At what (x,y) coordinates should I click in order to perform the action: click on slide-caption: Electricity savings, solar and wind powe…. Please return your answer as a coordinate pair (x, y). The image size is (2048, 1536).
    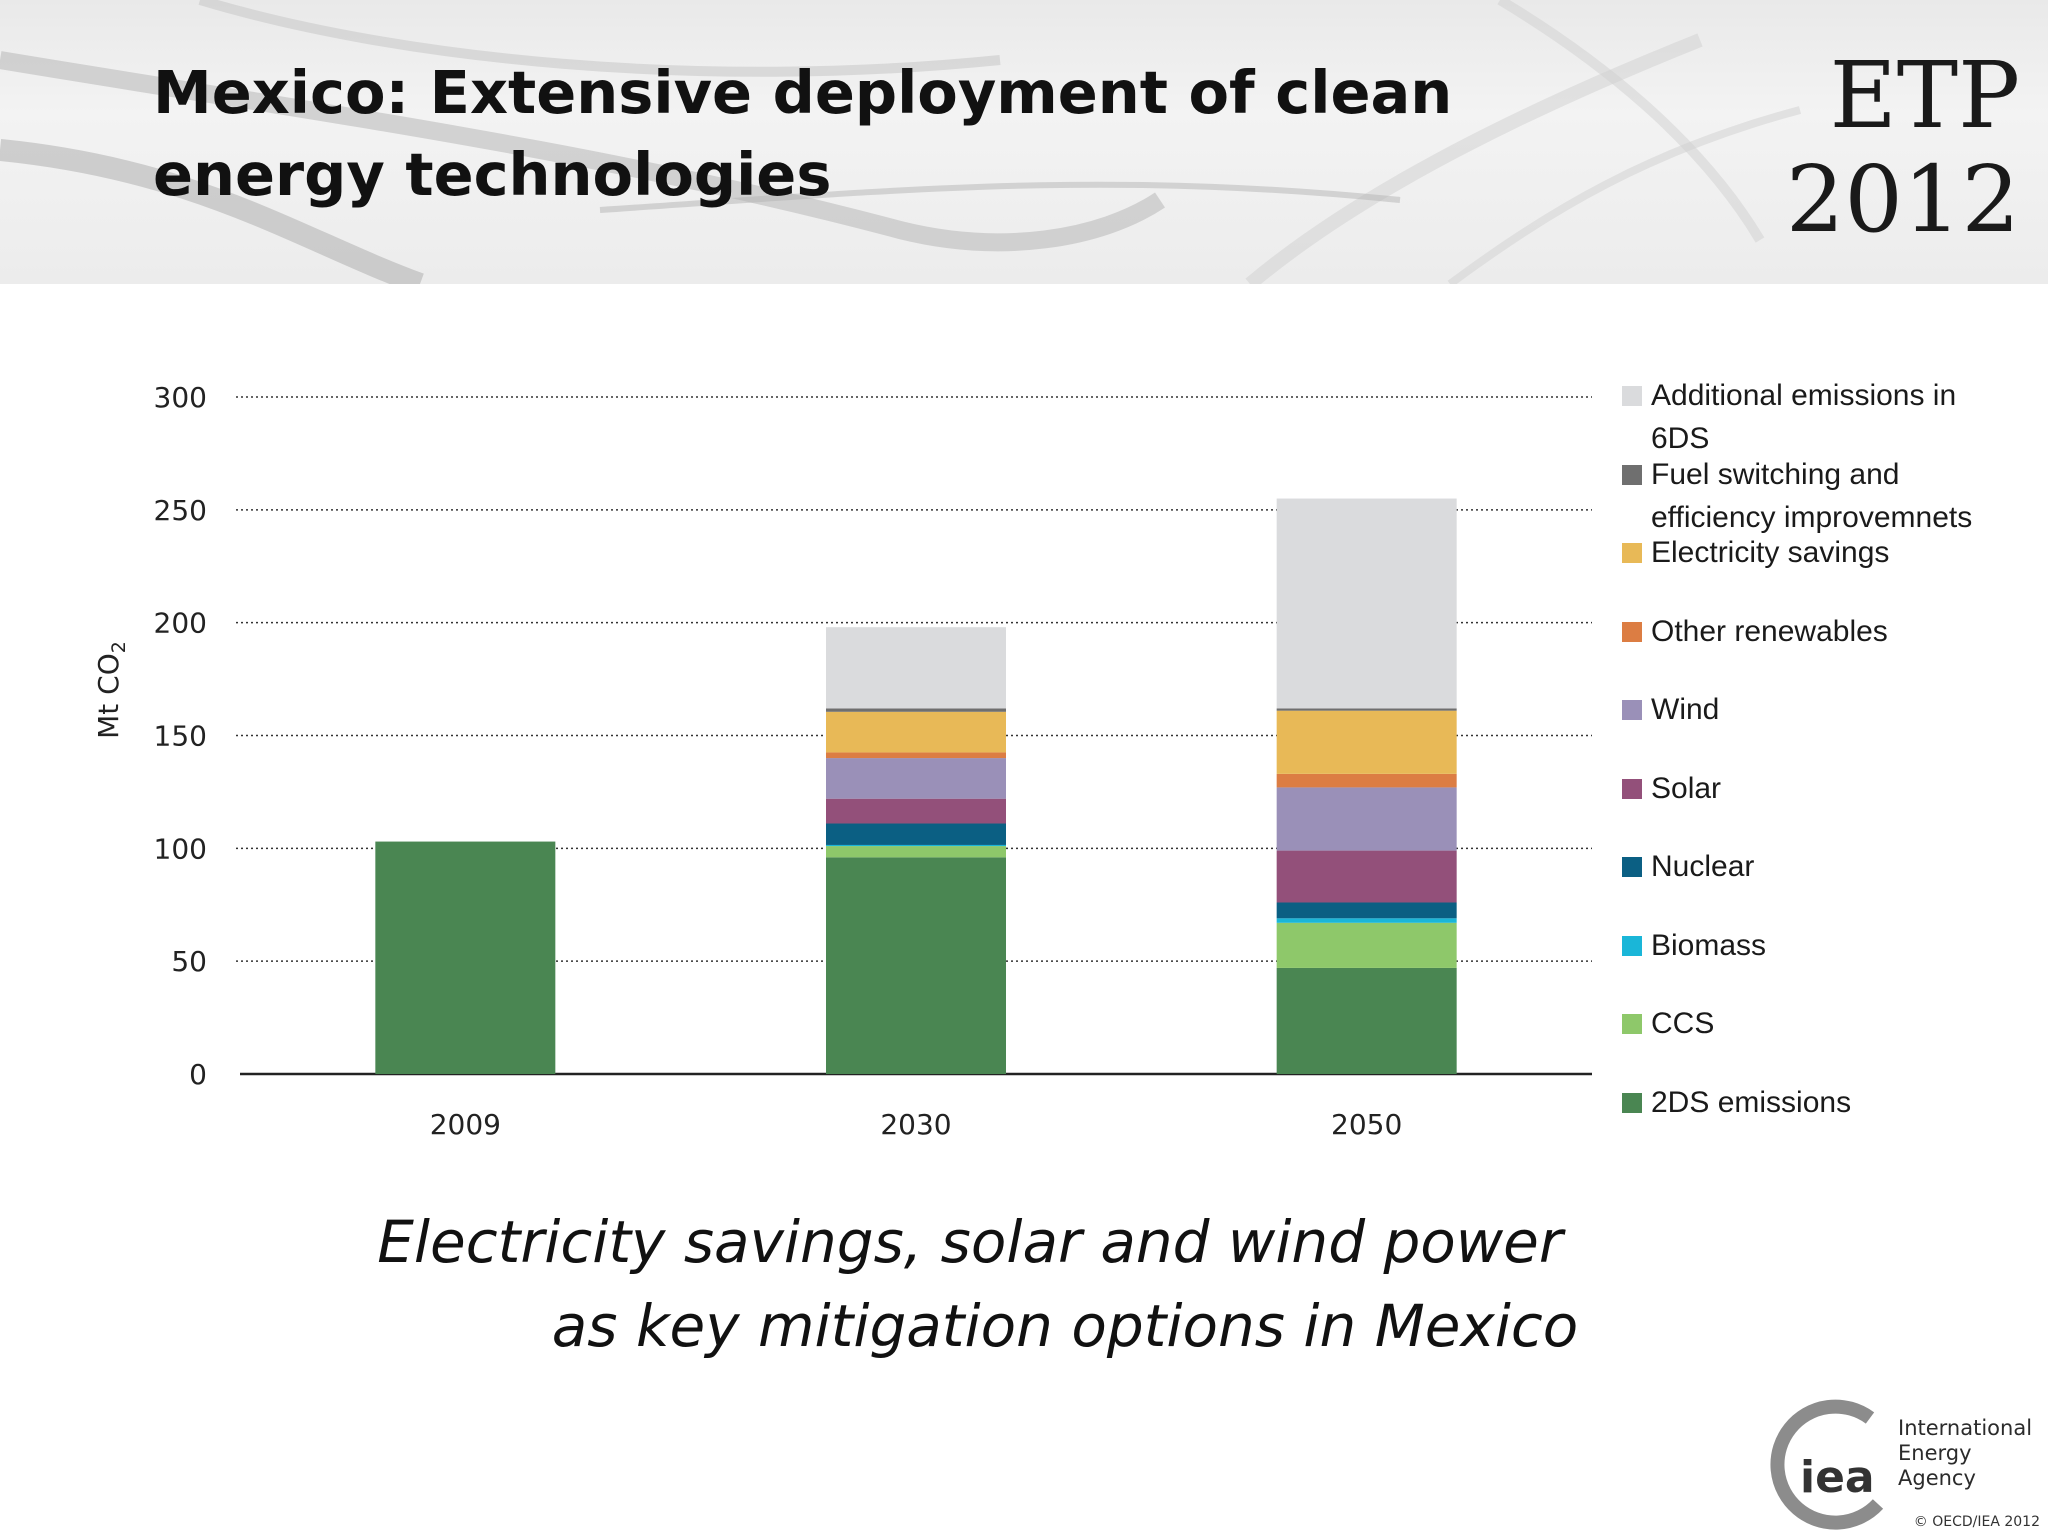
    Looking at the image, I should click on (1020, 1284).